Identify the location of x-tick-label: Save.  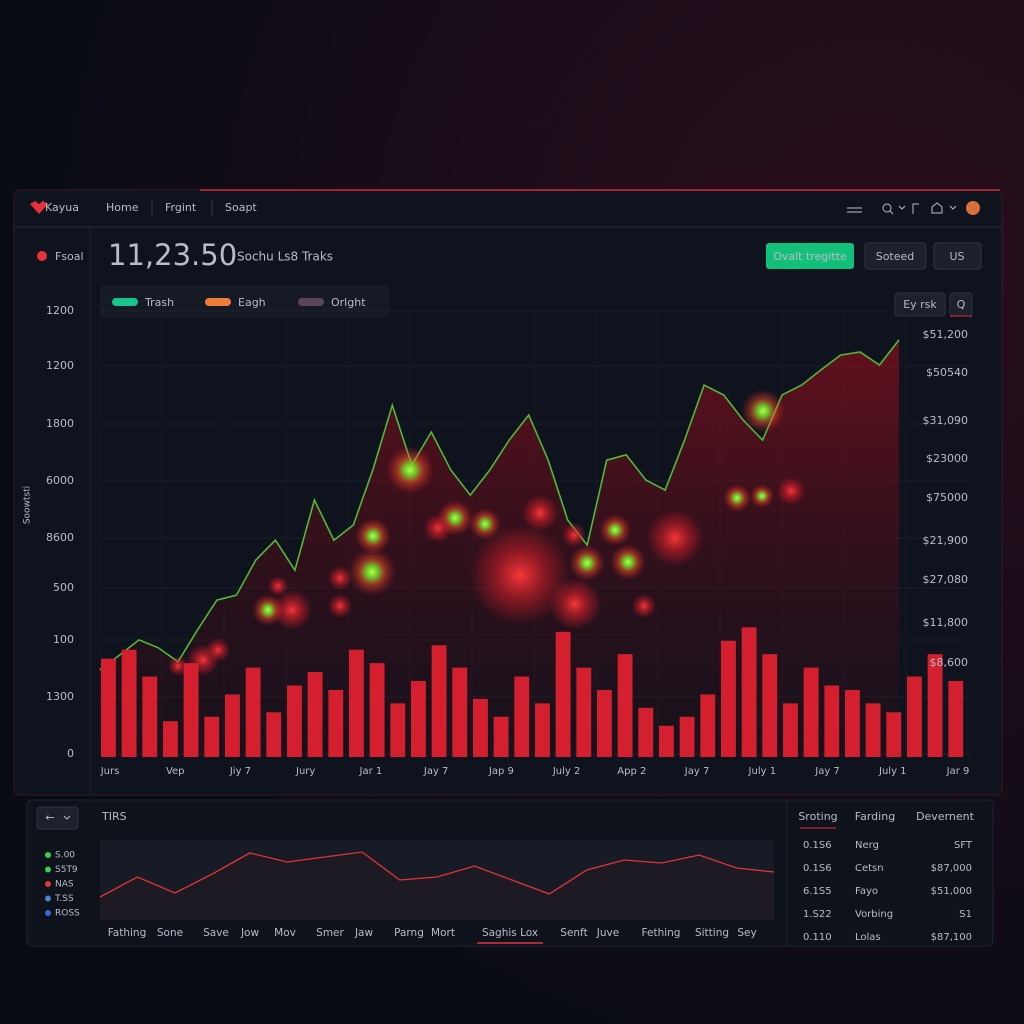
(216, 933).